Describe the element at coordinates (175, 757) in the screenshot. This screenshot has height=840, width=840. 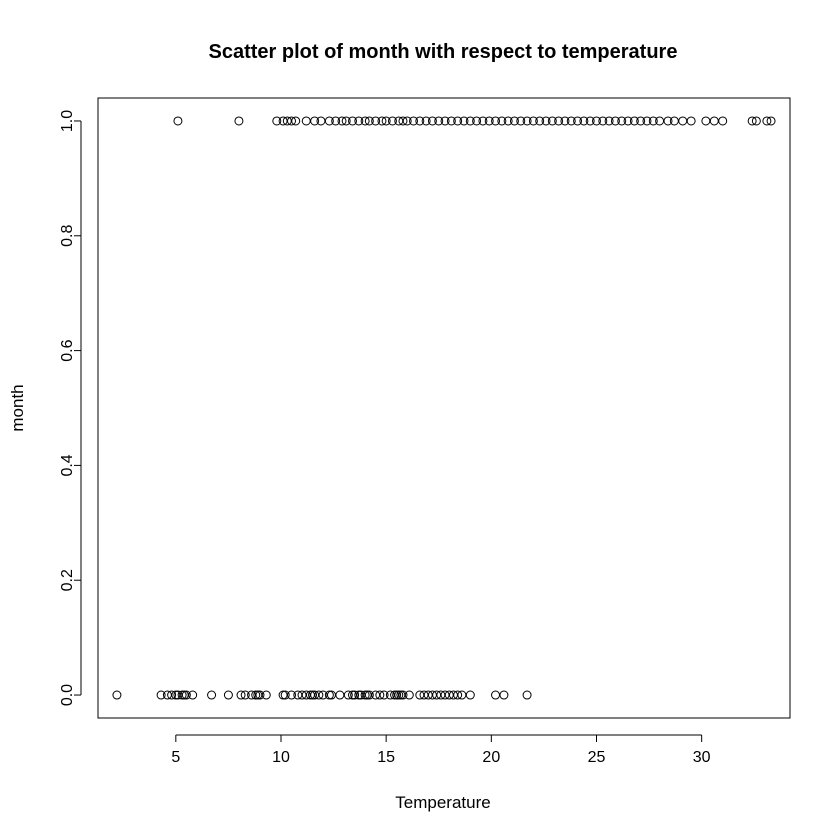
I see `x-tick-label: 5` at that location.